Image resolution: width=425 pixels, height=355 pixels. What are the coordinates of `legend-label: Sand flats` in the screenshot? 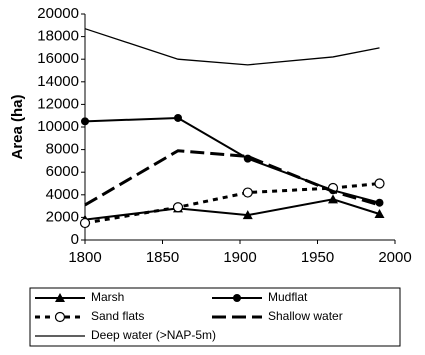 It's located at (117, 316).